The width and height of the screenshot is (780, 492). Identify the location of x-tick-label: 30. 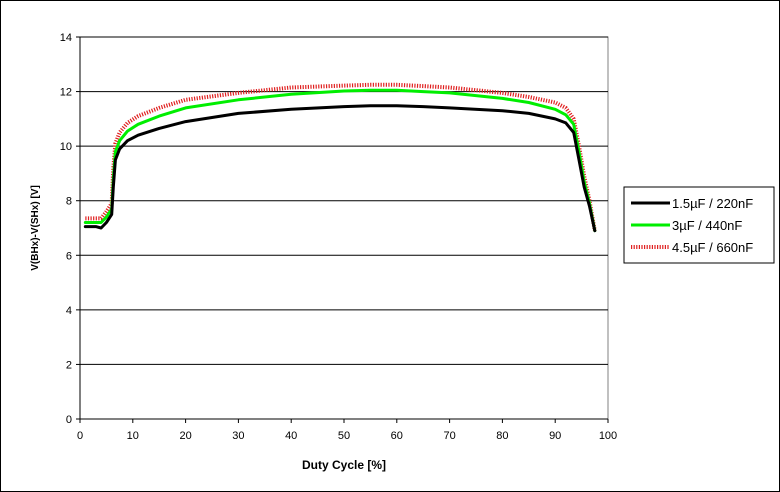
(238, 436).